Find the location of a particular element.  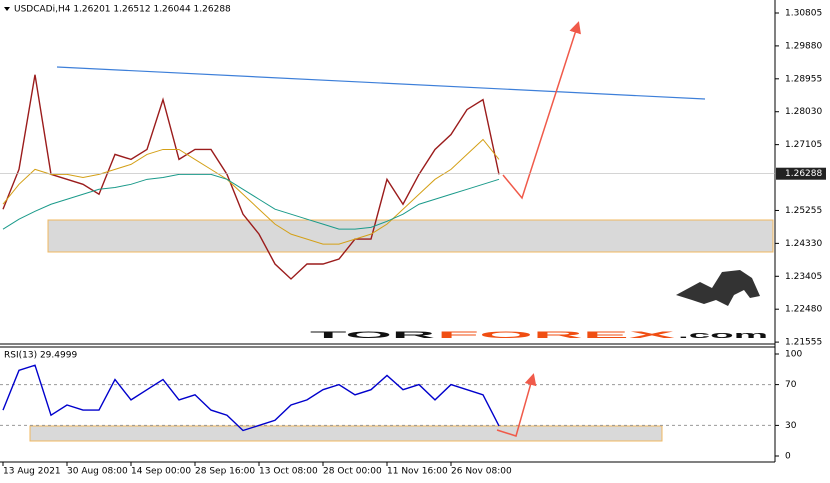

y-tick-label: 30 is located at coordinates (791, 426).